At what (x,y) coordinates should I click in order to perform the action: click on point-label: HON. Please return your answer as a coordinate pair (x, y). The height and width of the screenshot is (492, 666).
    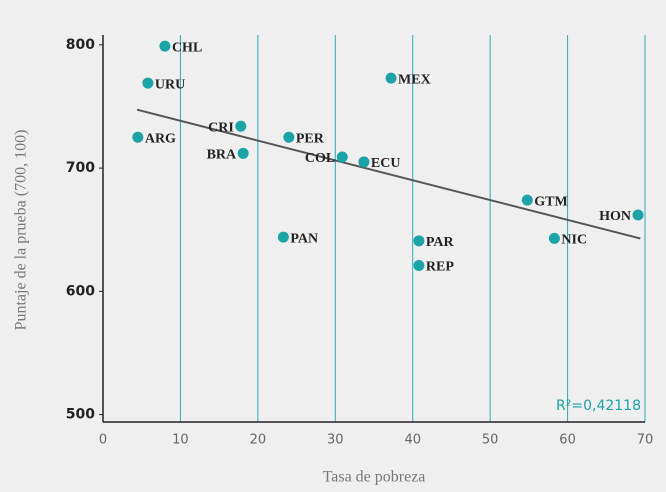
    Looking at the image, I should click on (615, 216).